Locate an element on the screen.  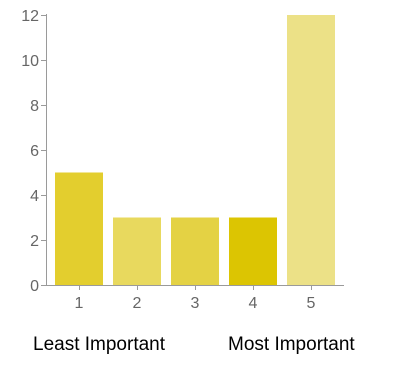
x-tick-label-5: 5 is located at coordinates (311, 303).